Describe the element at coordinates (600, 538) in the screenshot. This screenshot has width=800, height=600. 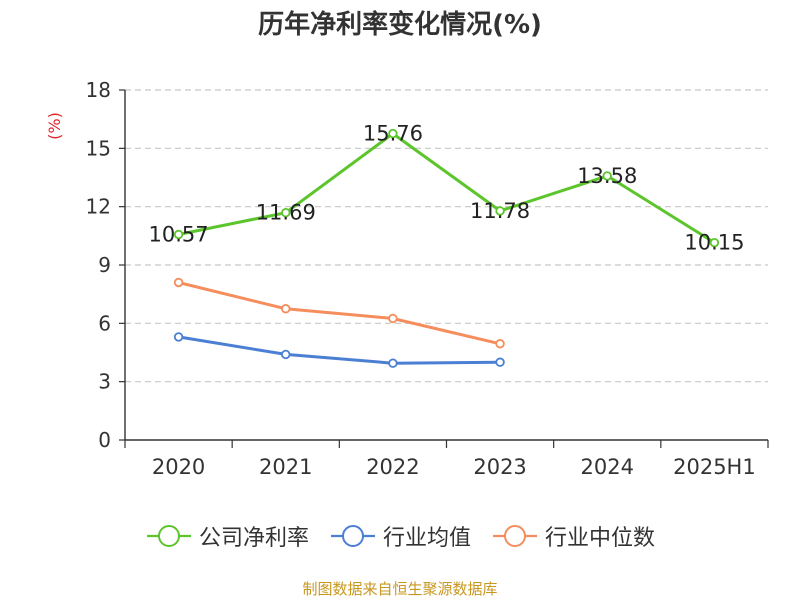
I see `legend-label: 行业中位数` at that location.